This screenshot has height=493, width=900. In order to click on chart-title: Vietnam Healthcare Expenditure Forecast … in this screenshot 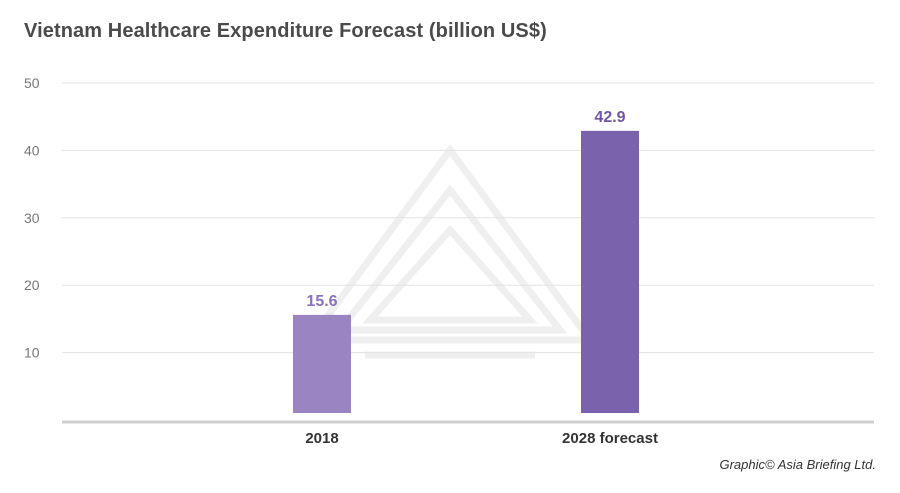, I will do `click(285, 31)`.